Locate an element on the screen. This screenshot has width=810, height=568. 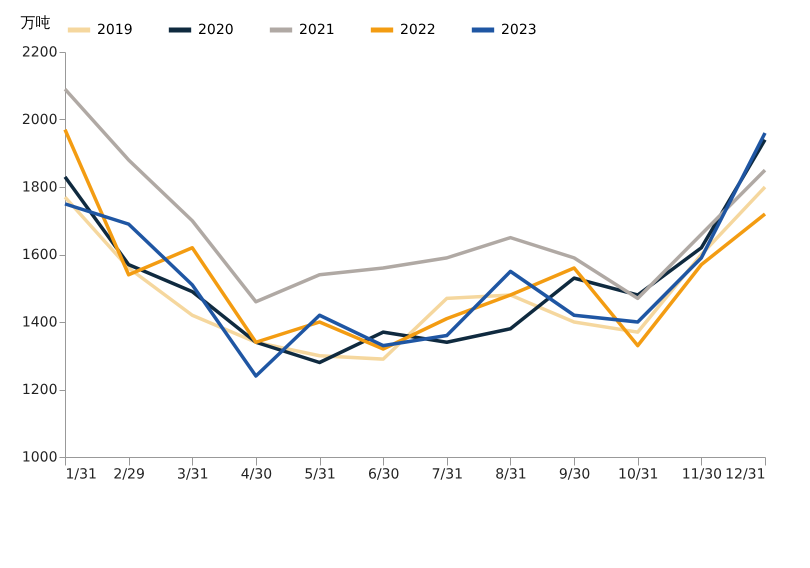
x-tick-label: 10/31 is located at coordinates (638, 474).